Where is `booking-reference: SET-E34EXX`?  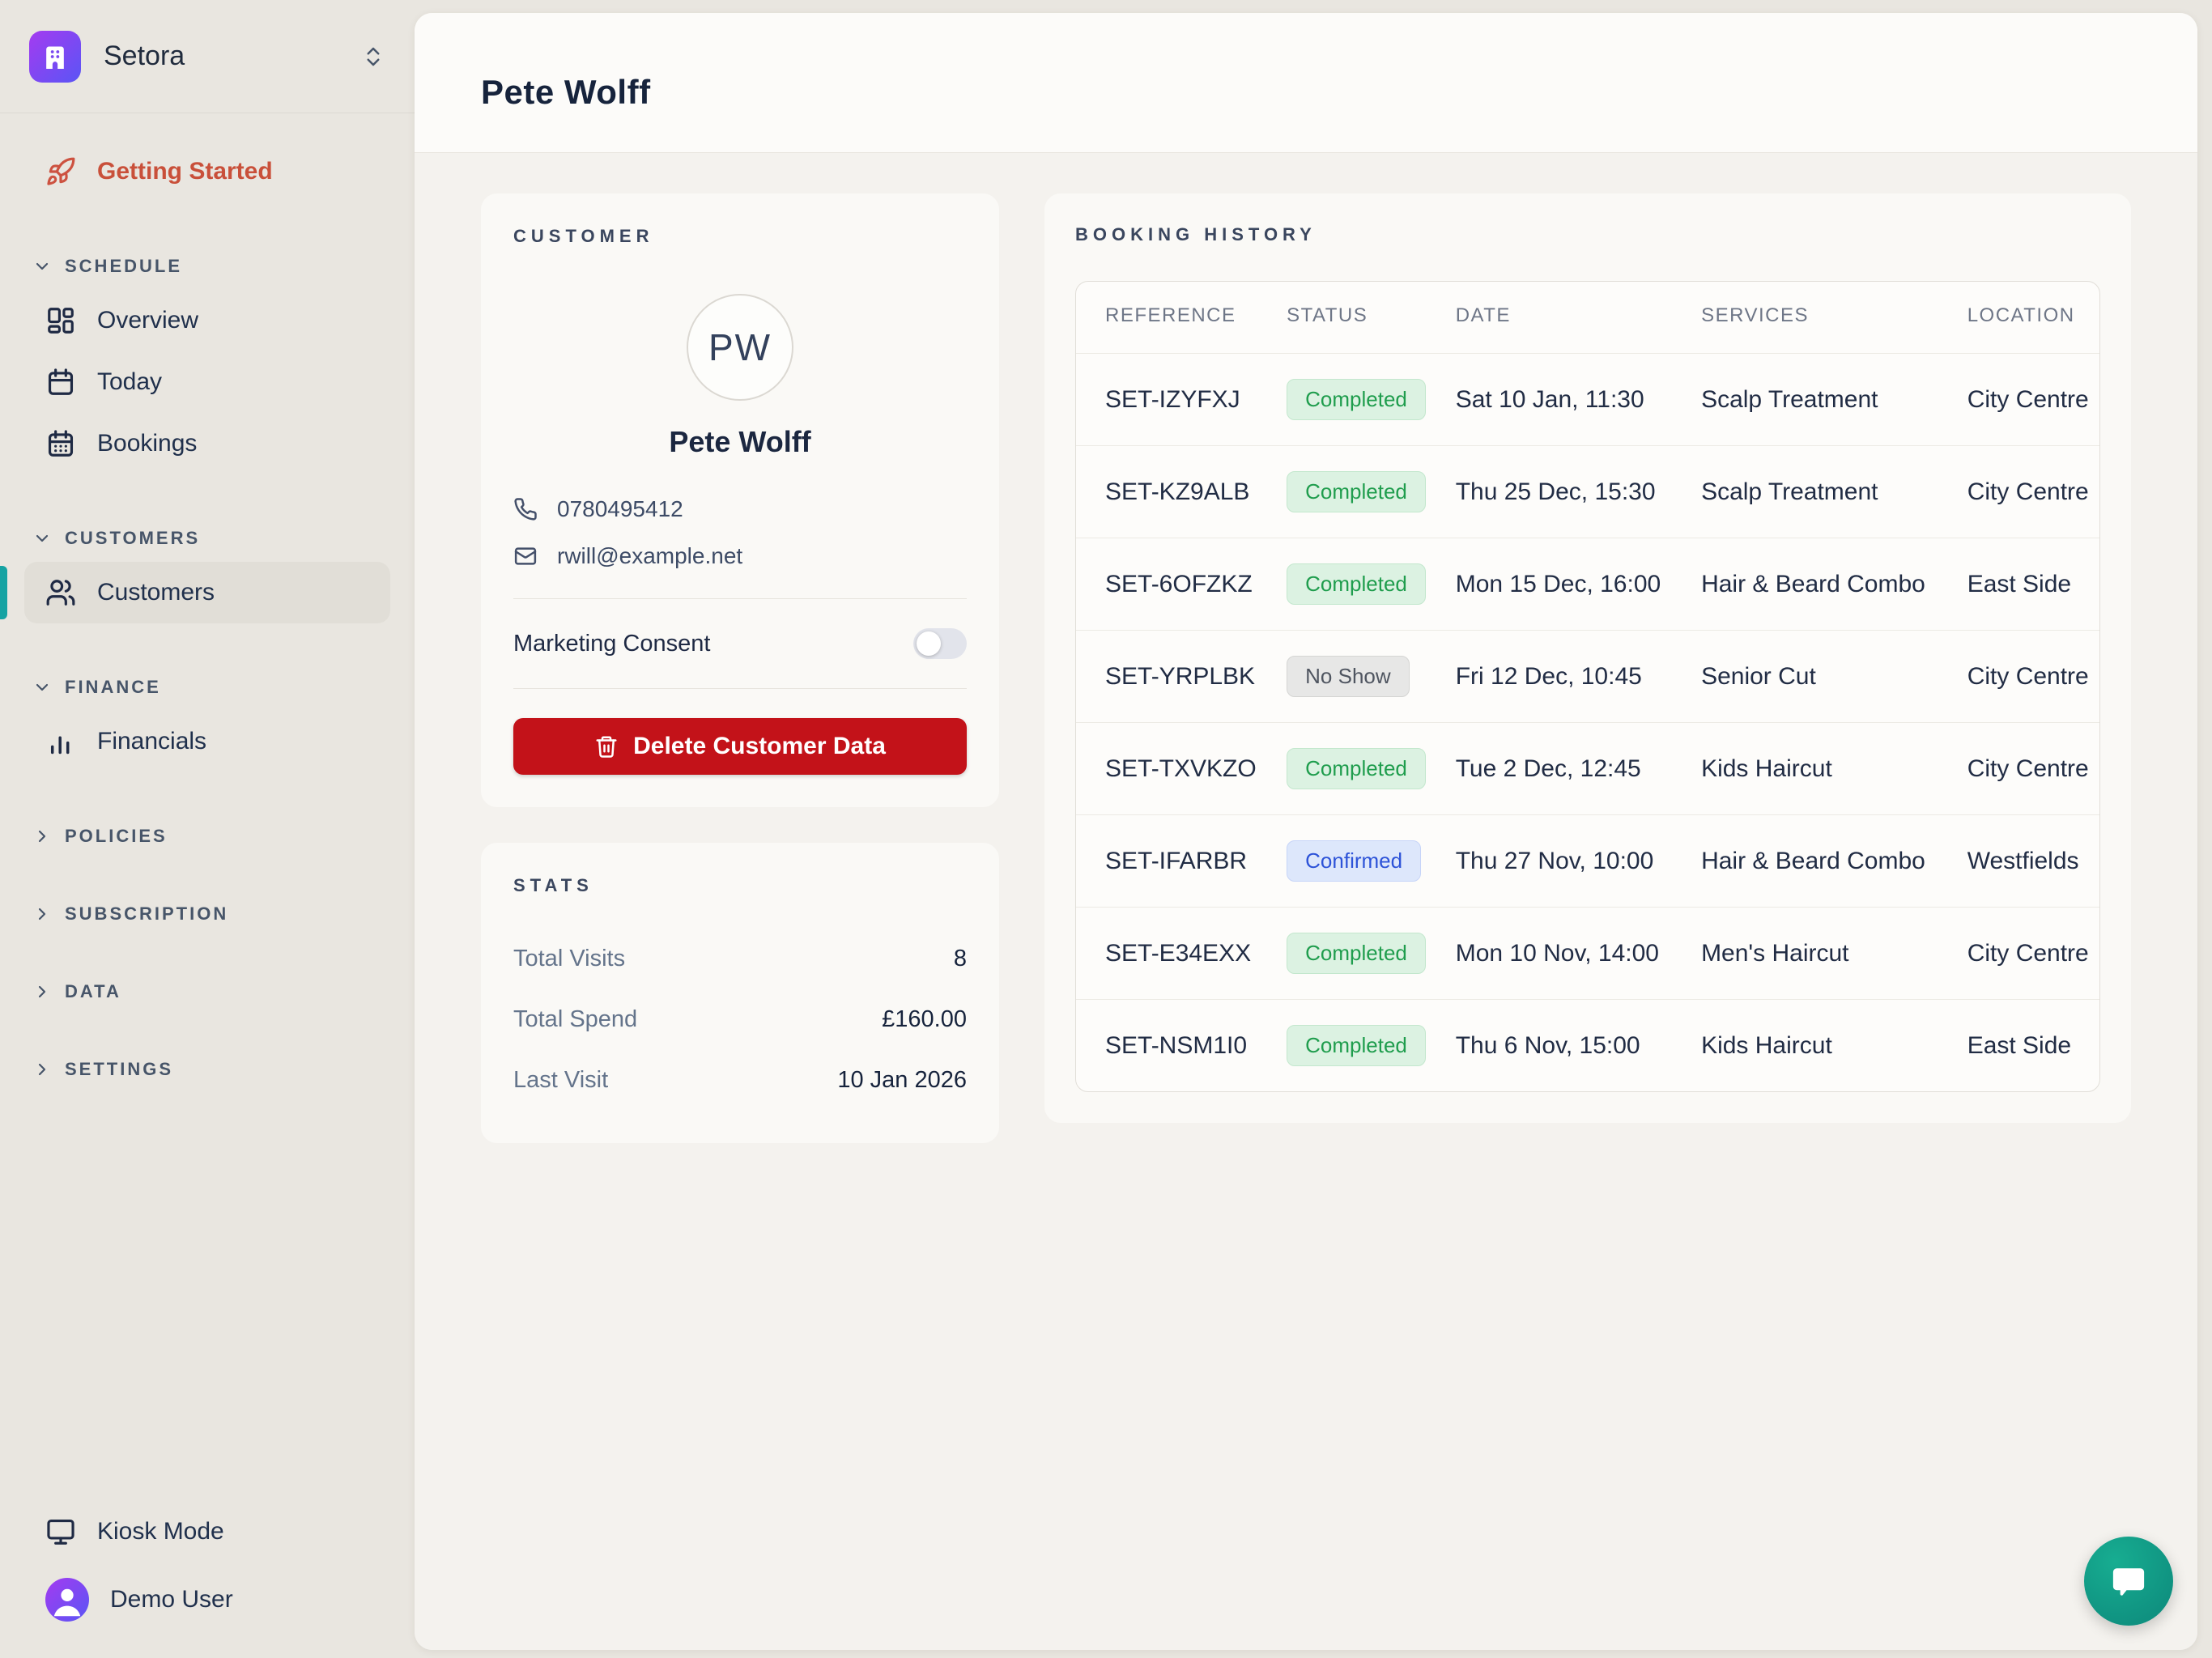
booking-reference: SET-E34EXX is located at coordinates (1179, 953).